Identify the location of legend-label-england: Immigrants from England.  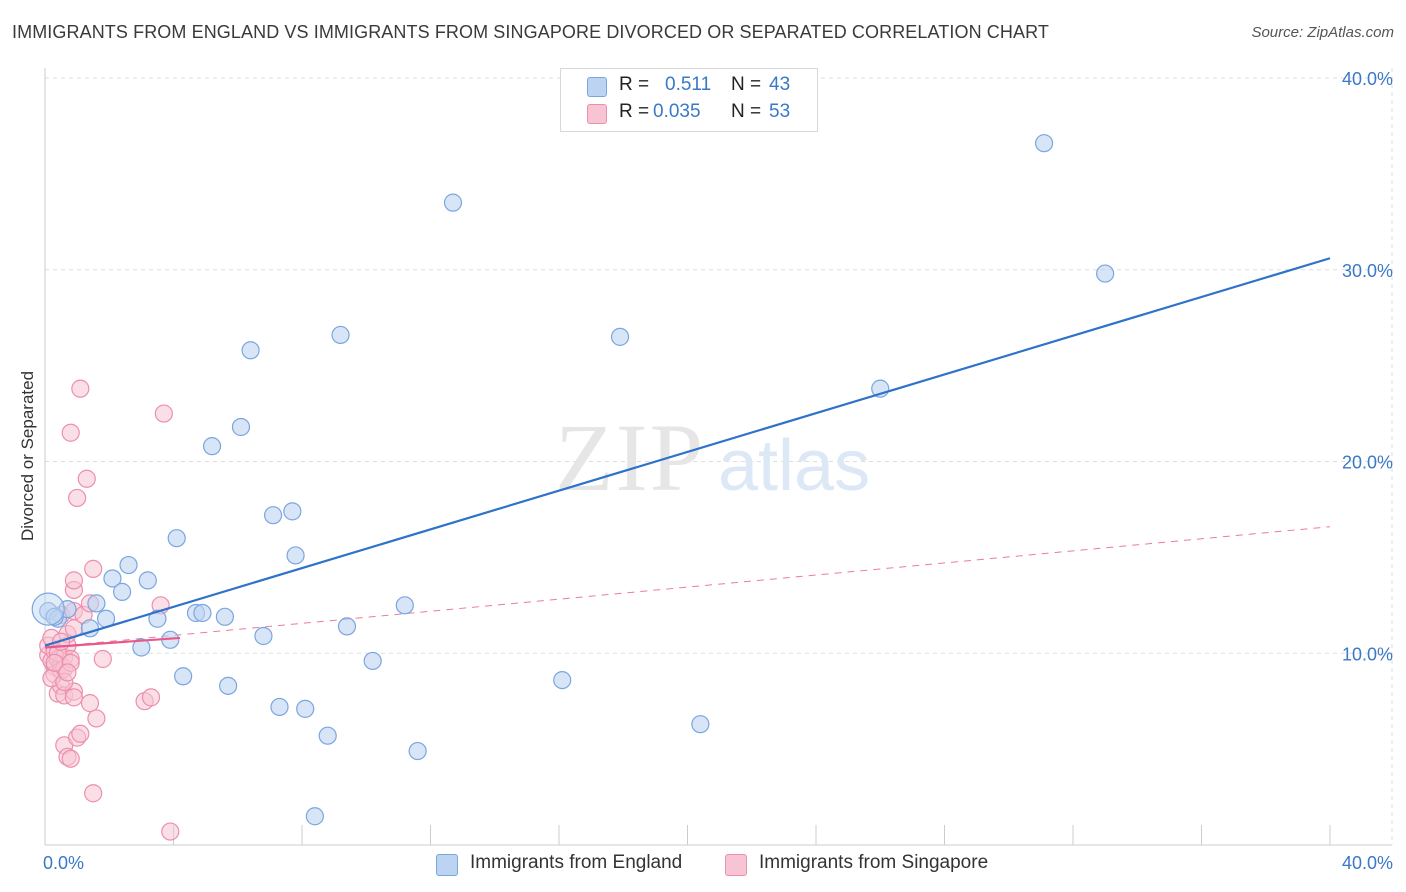
(576, 862).